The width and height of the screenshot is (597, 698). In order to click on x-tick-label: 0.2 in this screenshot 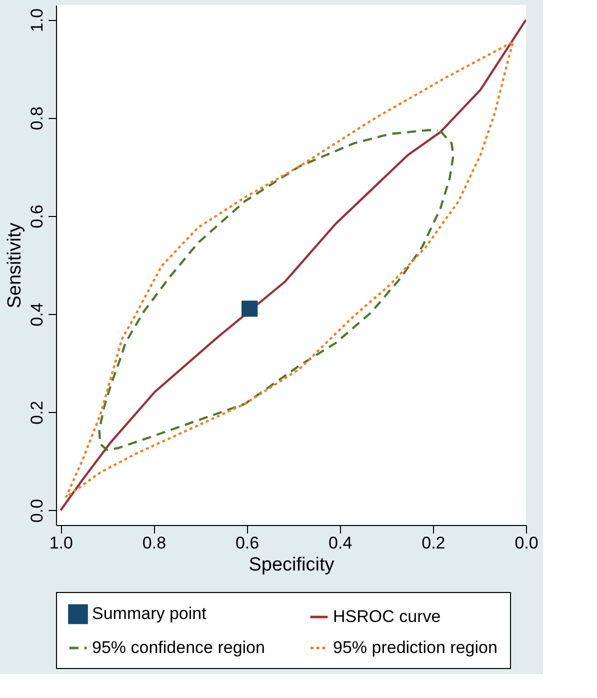, I will do `click(434, 543)`.